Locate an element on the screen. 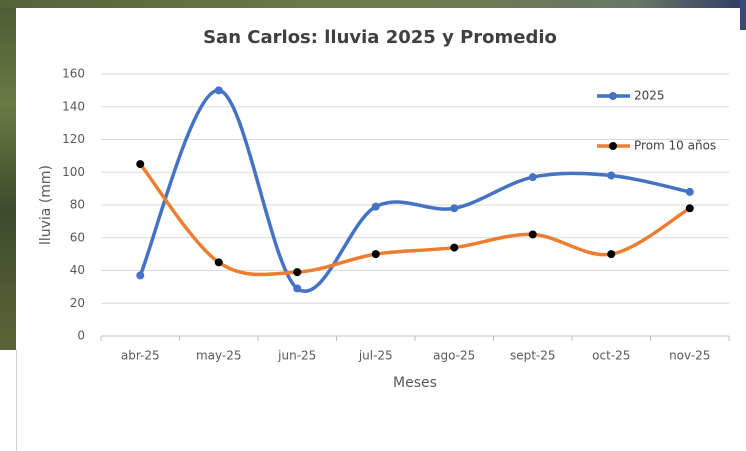 The image size is (746, 451). y-tick-label: 60 is located at coordinates (77, 237).